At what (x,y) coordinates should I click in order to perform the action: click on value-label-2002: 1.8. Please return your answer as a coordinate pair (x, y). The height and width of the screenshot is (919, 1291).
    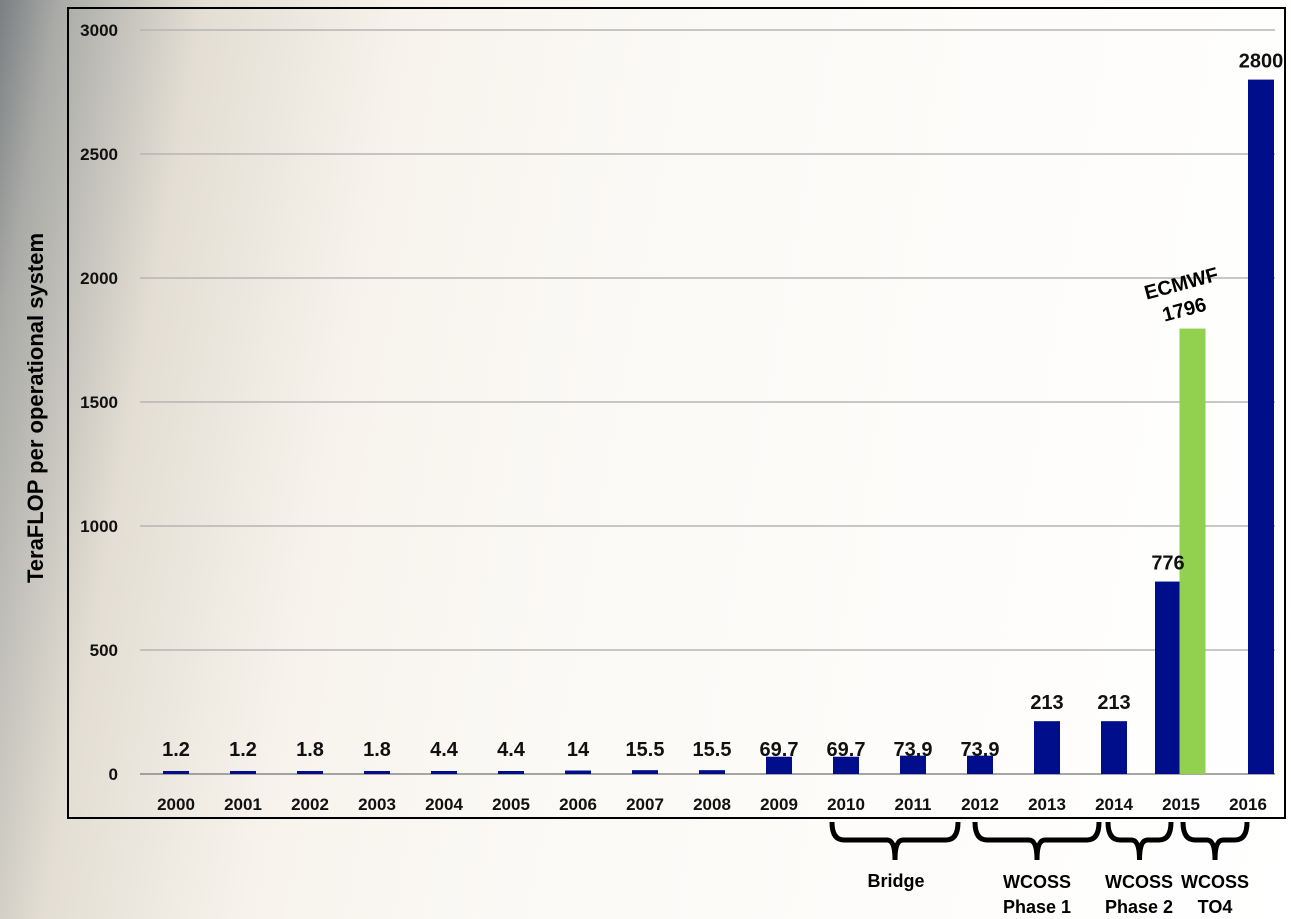
    Looking at the image, I should click on (310, 750).